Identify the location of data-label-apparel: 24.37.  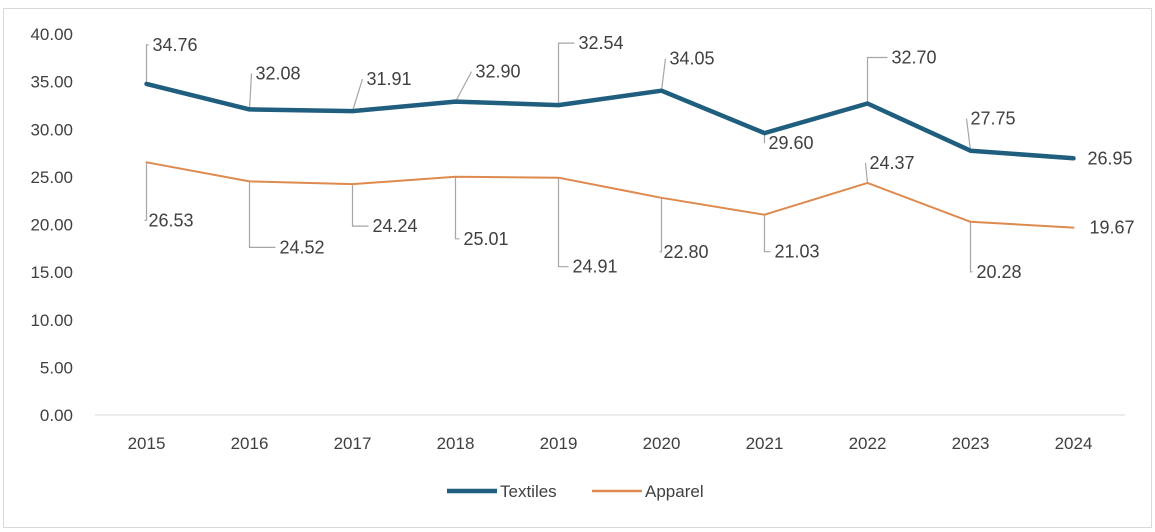
(892, 163).